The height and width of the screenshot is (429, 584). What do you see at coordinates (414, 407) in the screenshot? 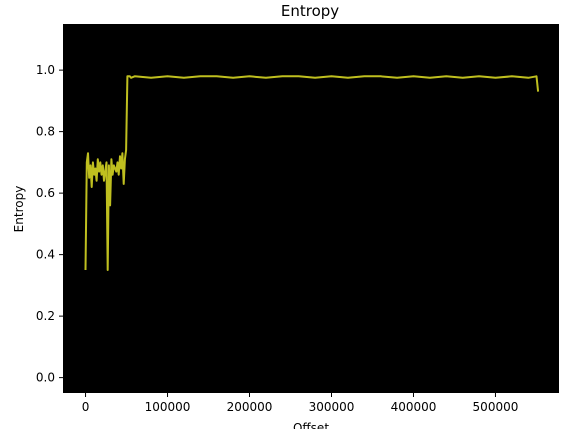
I see `x-tick-label: 400000` at bounding box center [414, 407].